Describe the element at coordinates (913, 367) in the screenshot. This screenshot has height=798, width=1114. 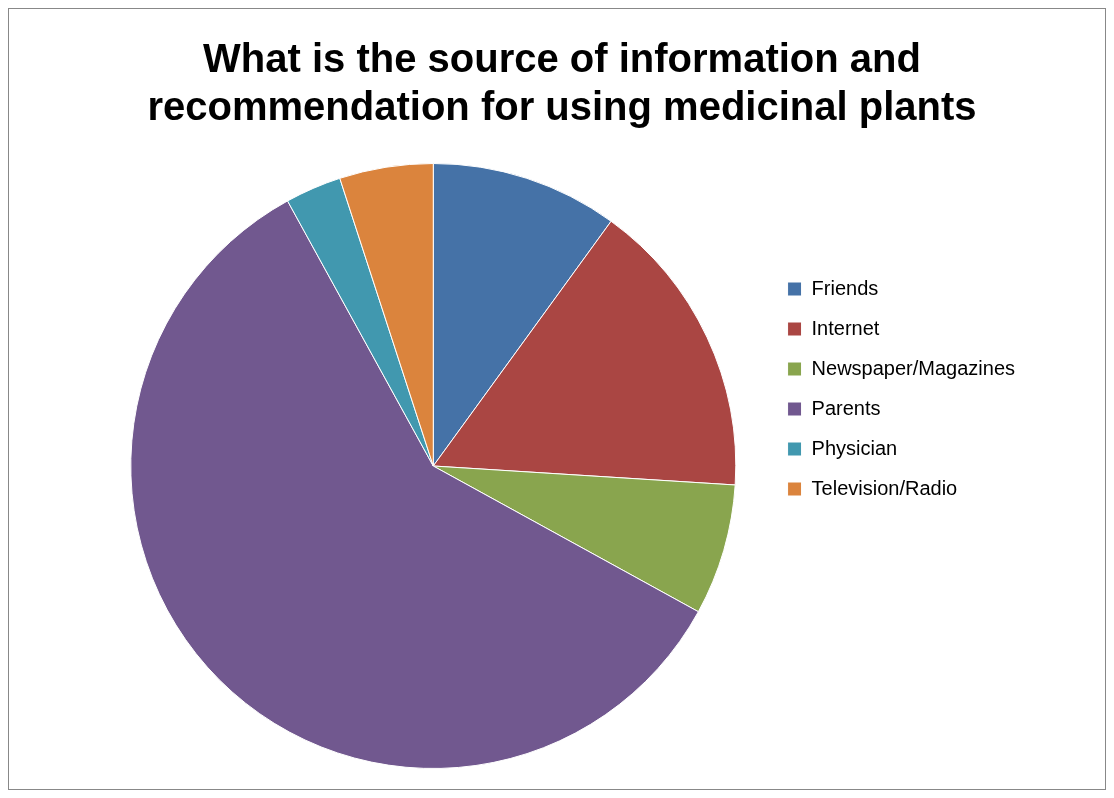
I see `legend-label: Newspaper/Magazines` at that location.